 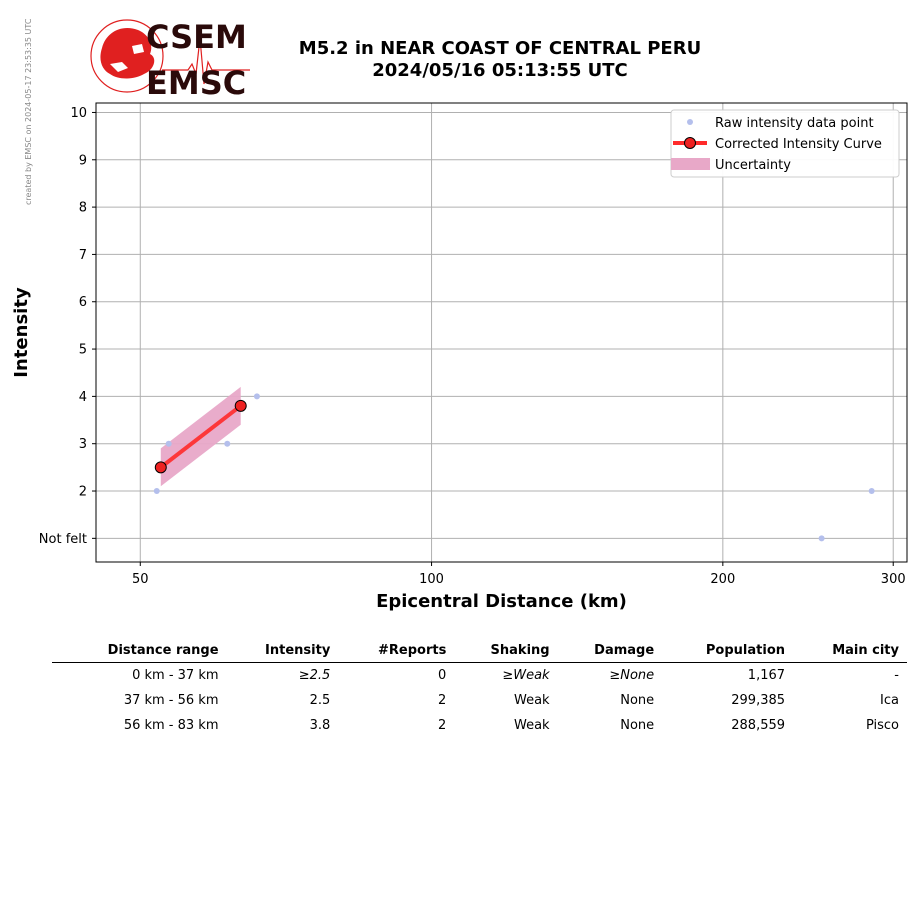 I want to click on col-header: Population, so click(x=728, y=651).